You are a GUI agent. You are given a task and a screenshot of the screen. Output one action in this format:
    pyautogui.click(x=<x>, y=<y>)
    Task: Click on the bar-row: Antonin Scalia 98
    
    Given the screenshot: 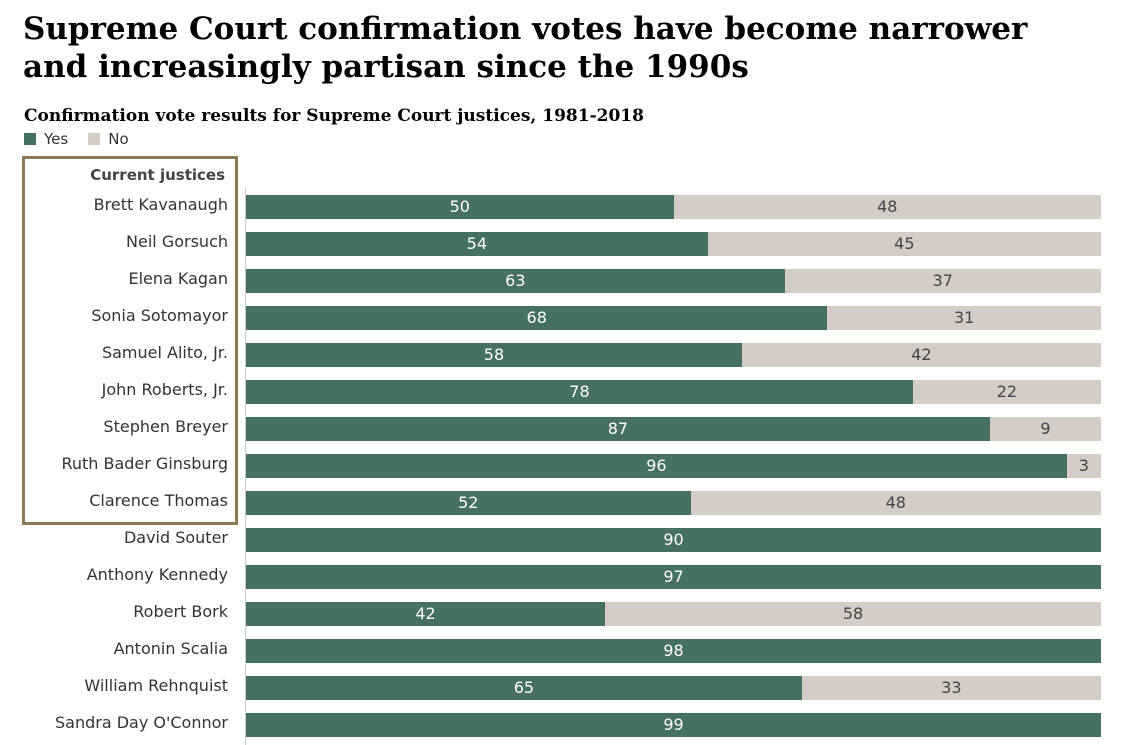 What is the action you would take?
    pyautogui.click(x=564, y=650)
    